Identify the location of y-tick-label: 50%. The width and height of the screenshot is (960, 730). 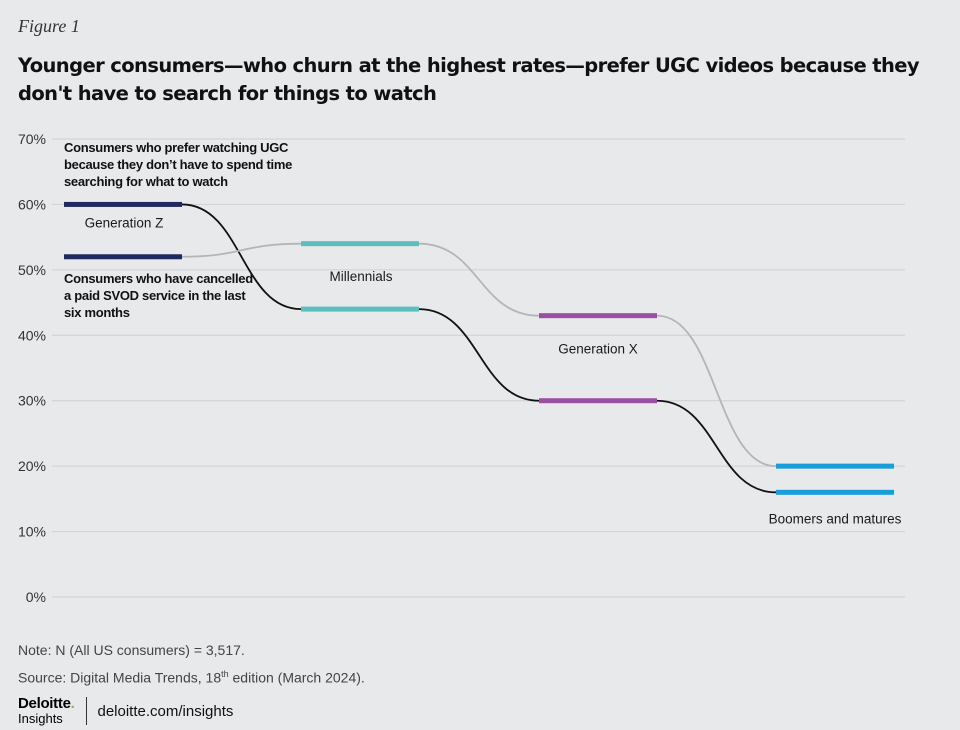
(32, 270).